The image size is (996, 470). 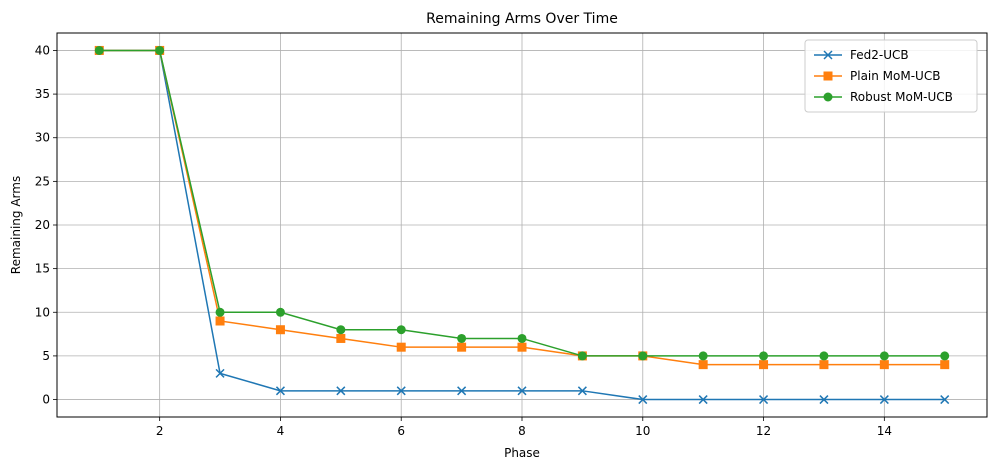 What do you see at coordinates (16, 225) in the screenshot?
I see `y-axis-label: Remaining Arms` at bounding box center [16, 225].